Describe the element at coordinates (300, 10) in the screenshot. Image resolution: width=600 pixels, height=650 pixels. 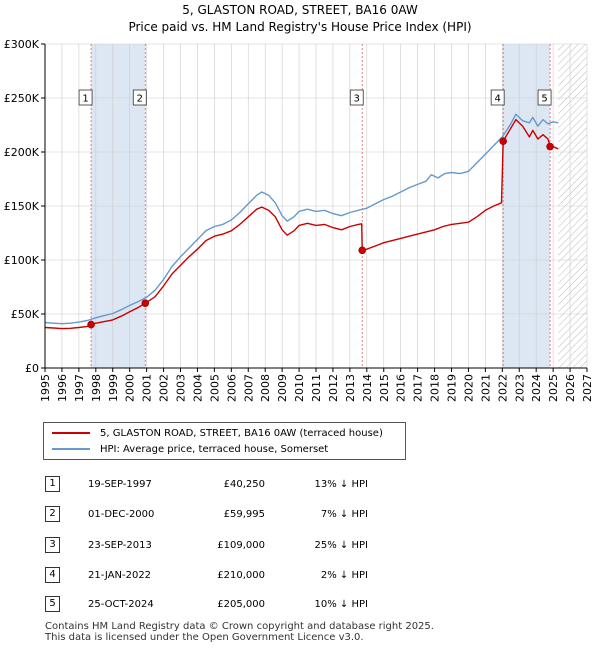
I see `chart-title: 5, GLASTON ROAD, STREET, BA16 0AW` at that location.